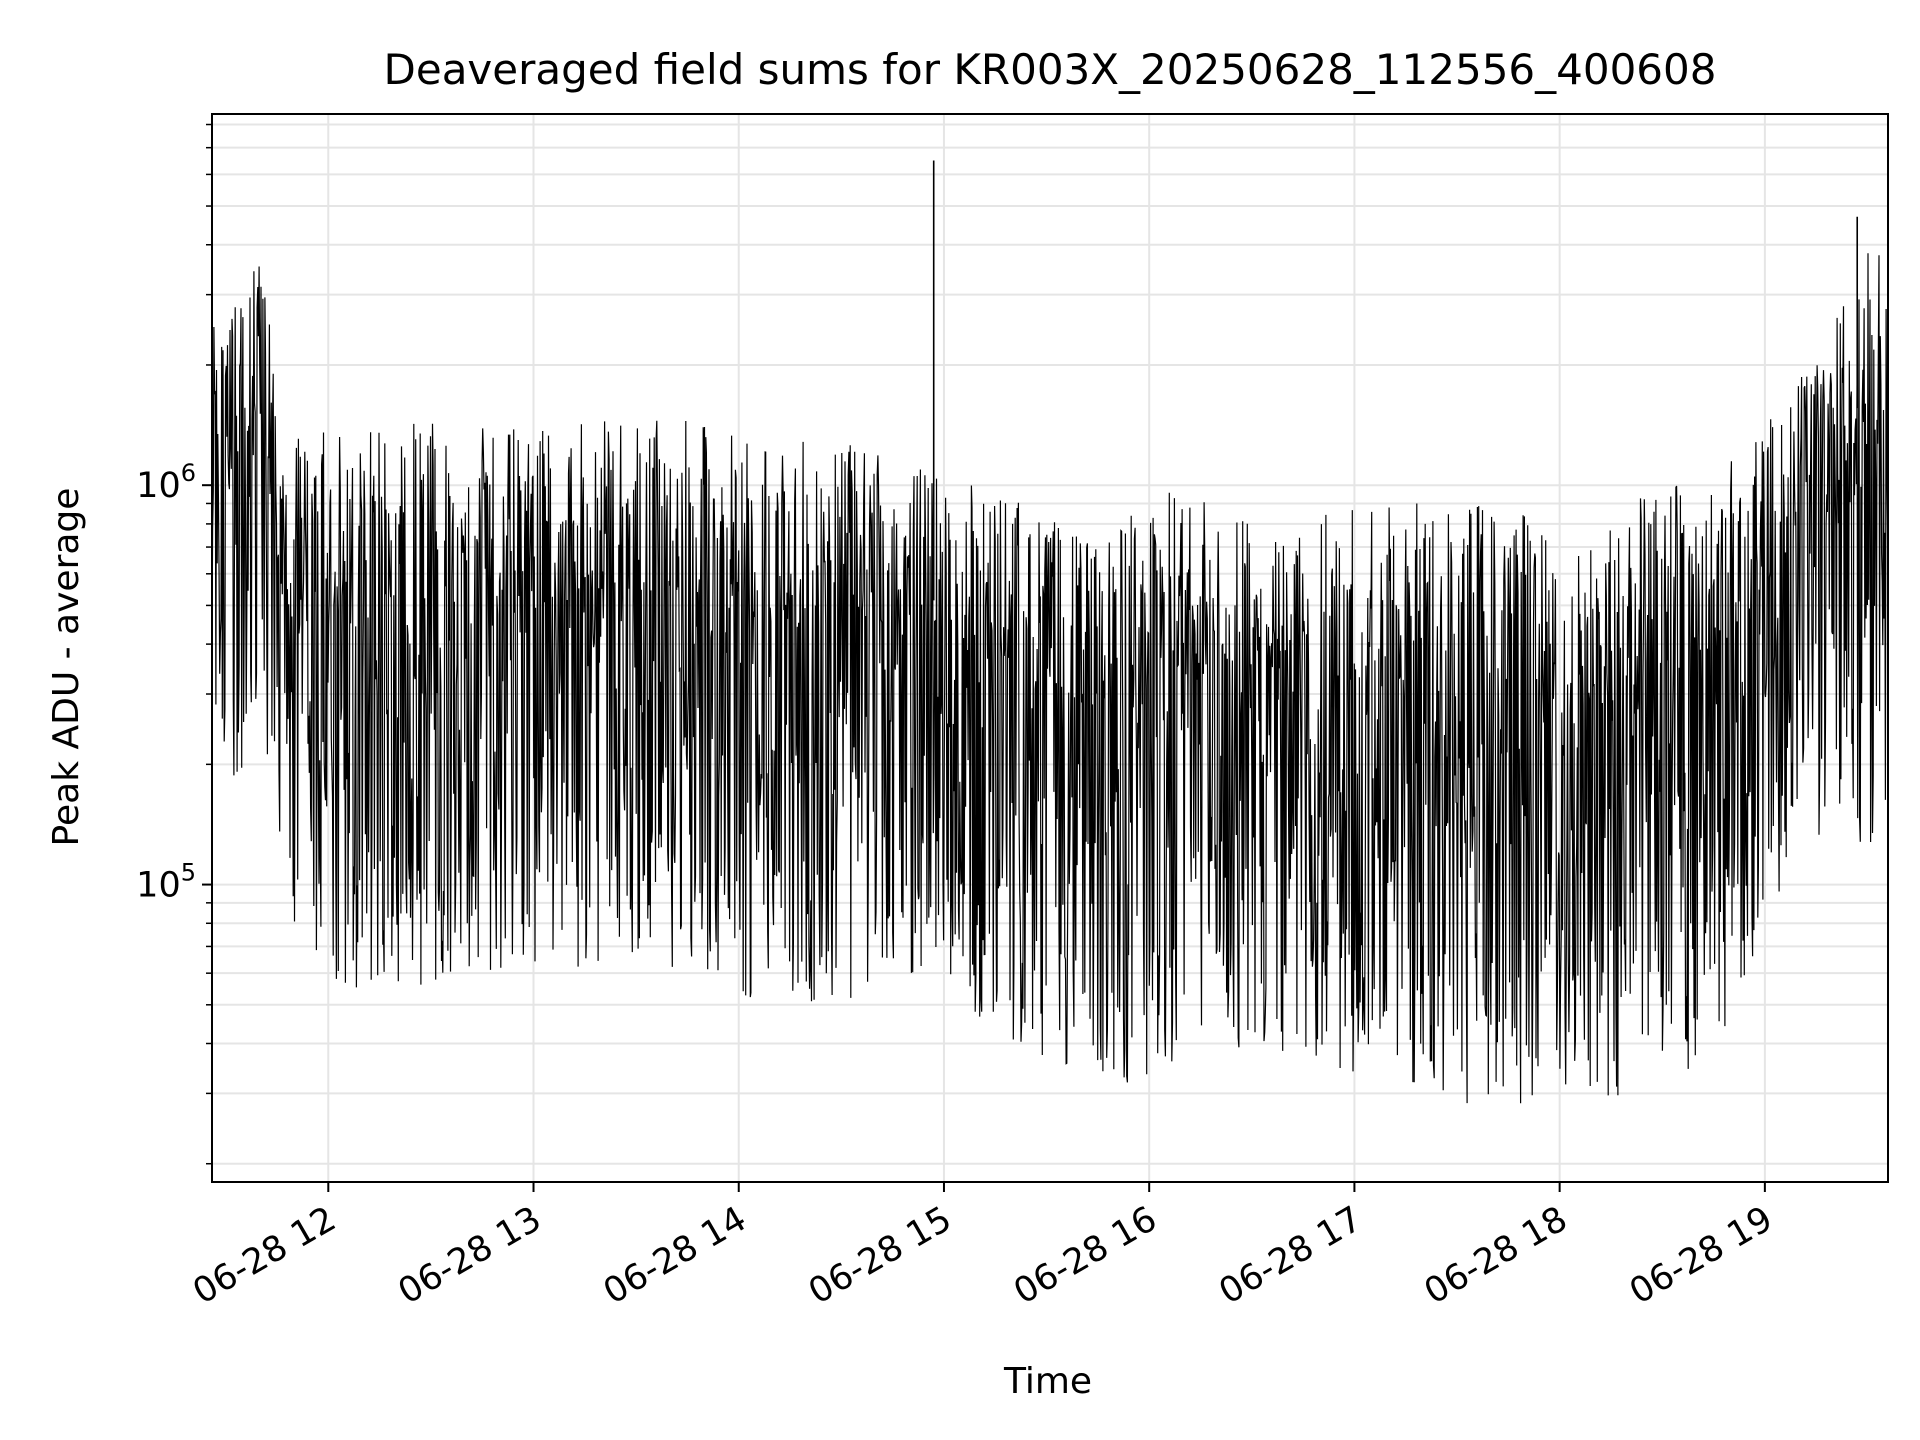 The height and width of the screenshot is (1440, 1920). What do you see at coordinates (166, 482) in the screenshot?
I see `y-tick-label: 10⁶` at bounding box center [166, 482].